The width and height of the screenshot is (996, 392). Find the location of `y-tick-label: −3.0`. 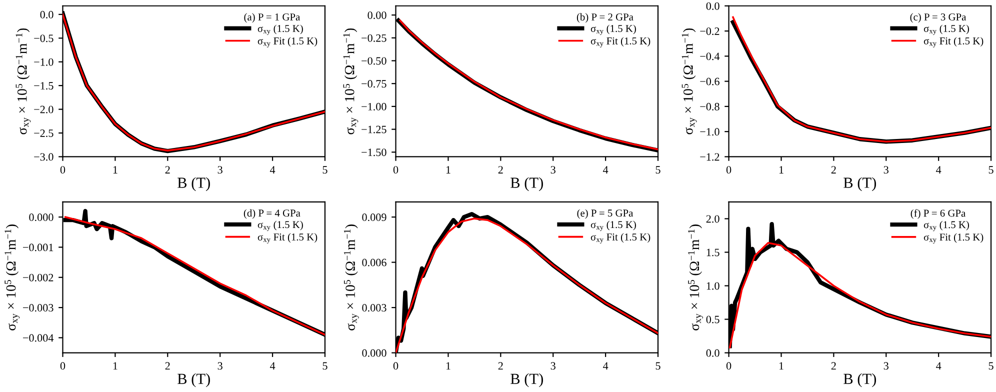

y-tick-label: −3.0 is located at coordinates (44, 157).